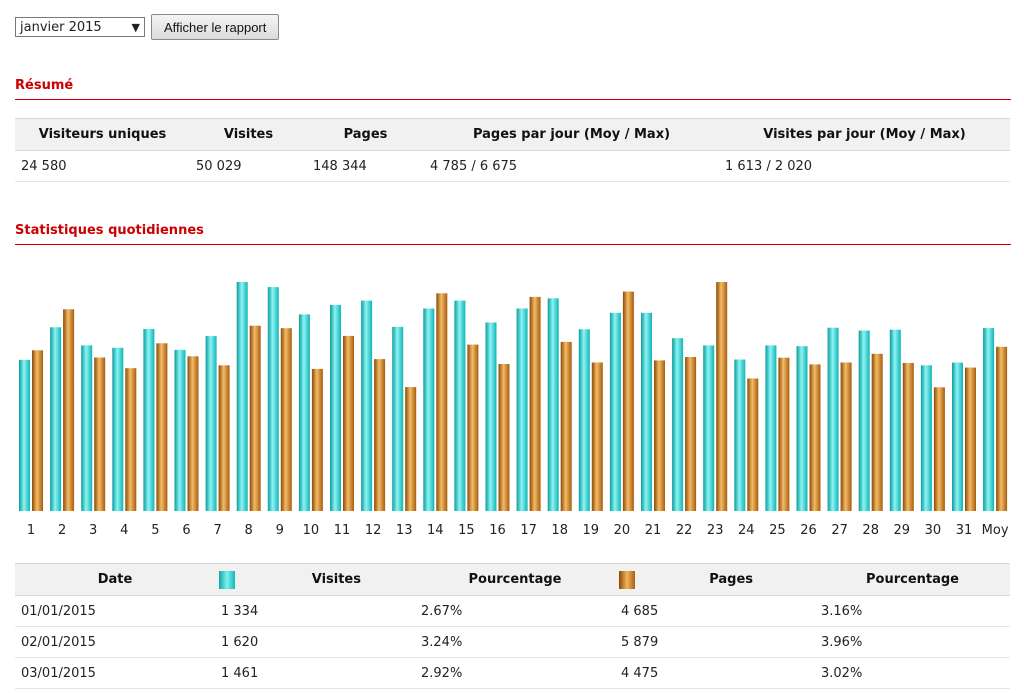  I want to click on value-visits: 50 029, so click(248, 166).